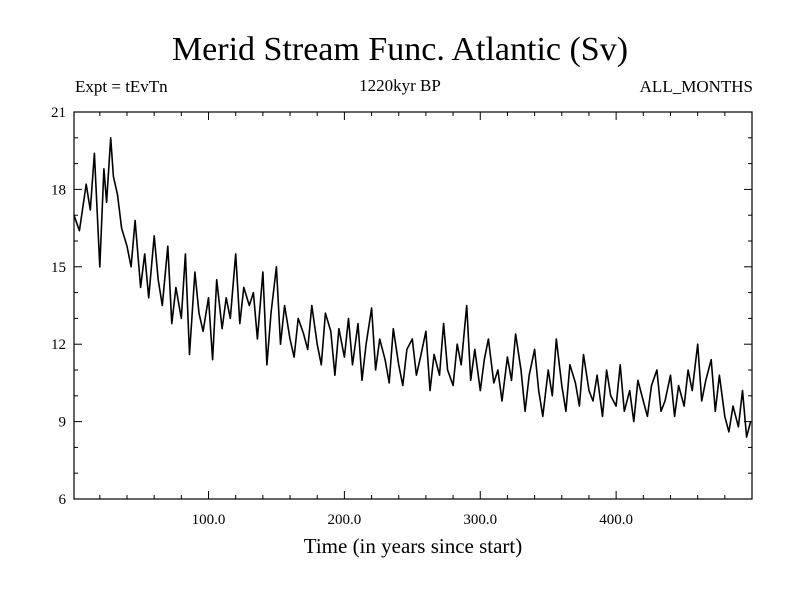 This screenshot has width=800, height=600. Describe the element at coordinates (58, 345) in the screenshot. I see `y-tick-label: 12` at that location.